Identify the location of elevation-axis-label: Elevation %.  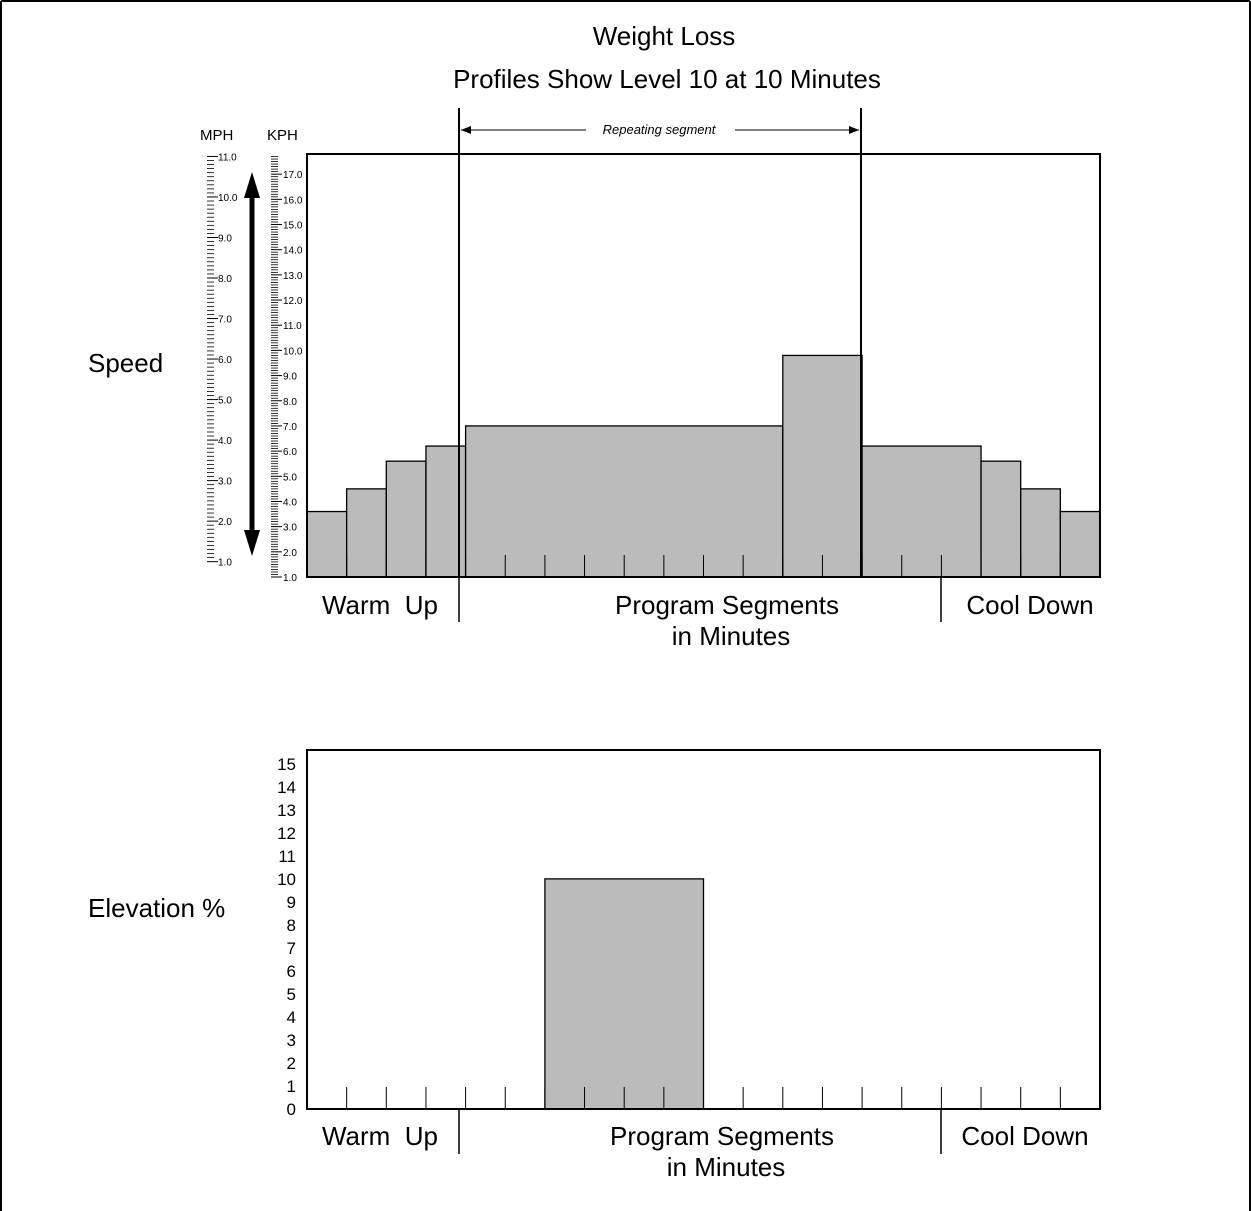
(156, 908).